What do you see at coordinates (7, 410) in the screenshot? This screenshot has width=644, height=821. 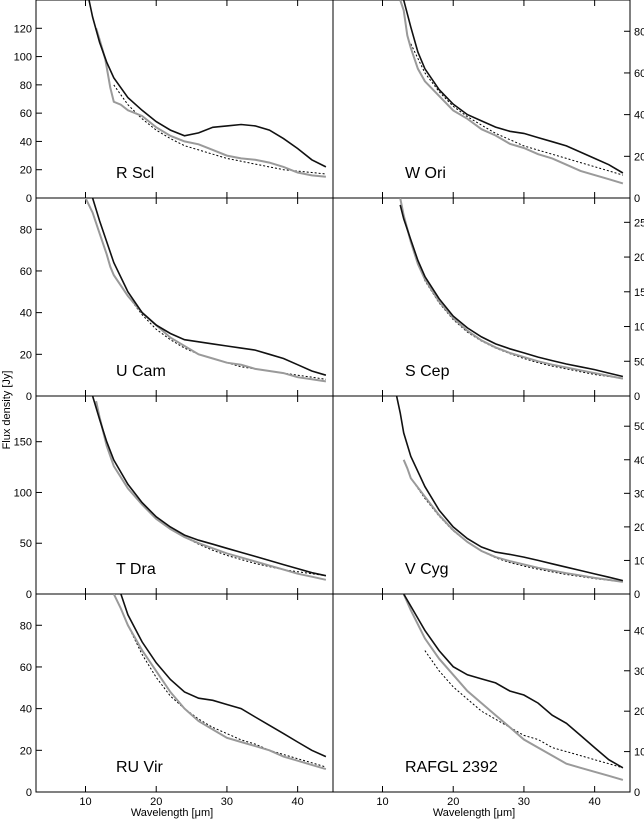 I see `y-axis-title: Flux density [Jy]` at bounding box center [7, 410].